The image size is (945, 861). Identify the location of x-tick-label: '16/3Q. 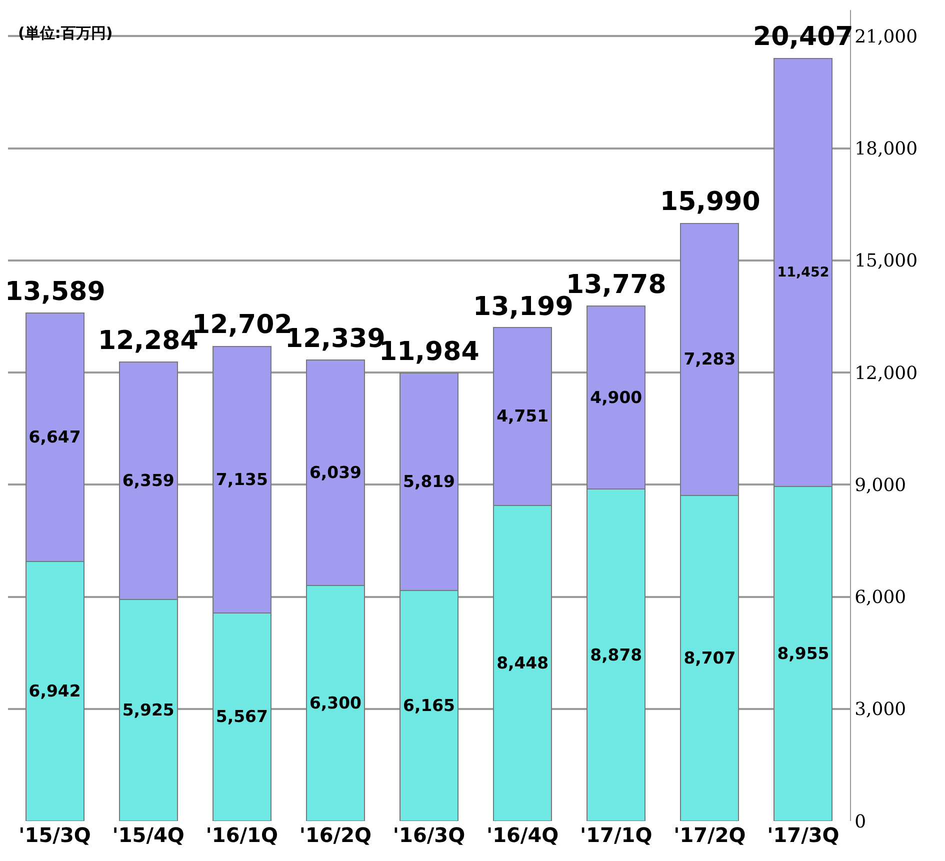
(429, 835).